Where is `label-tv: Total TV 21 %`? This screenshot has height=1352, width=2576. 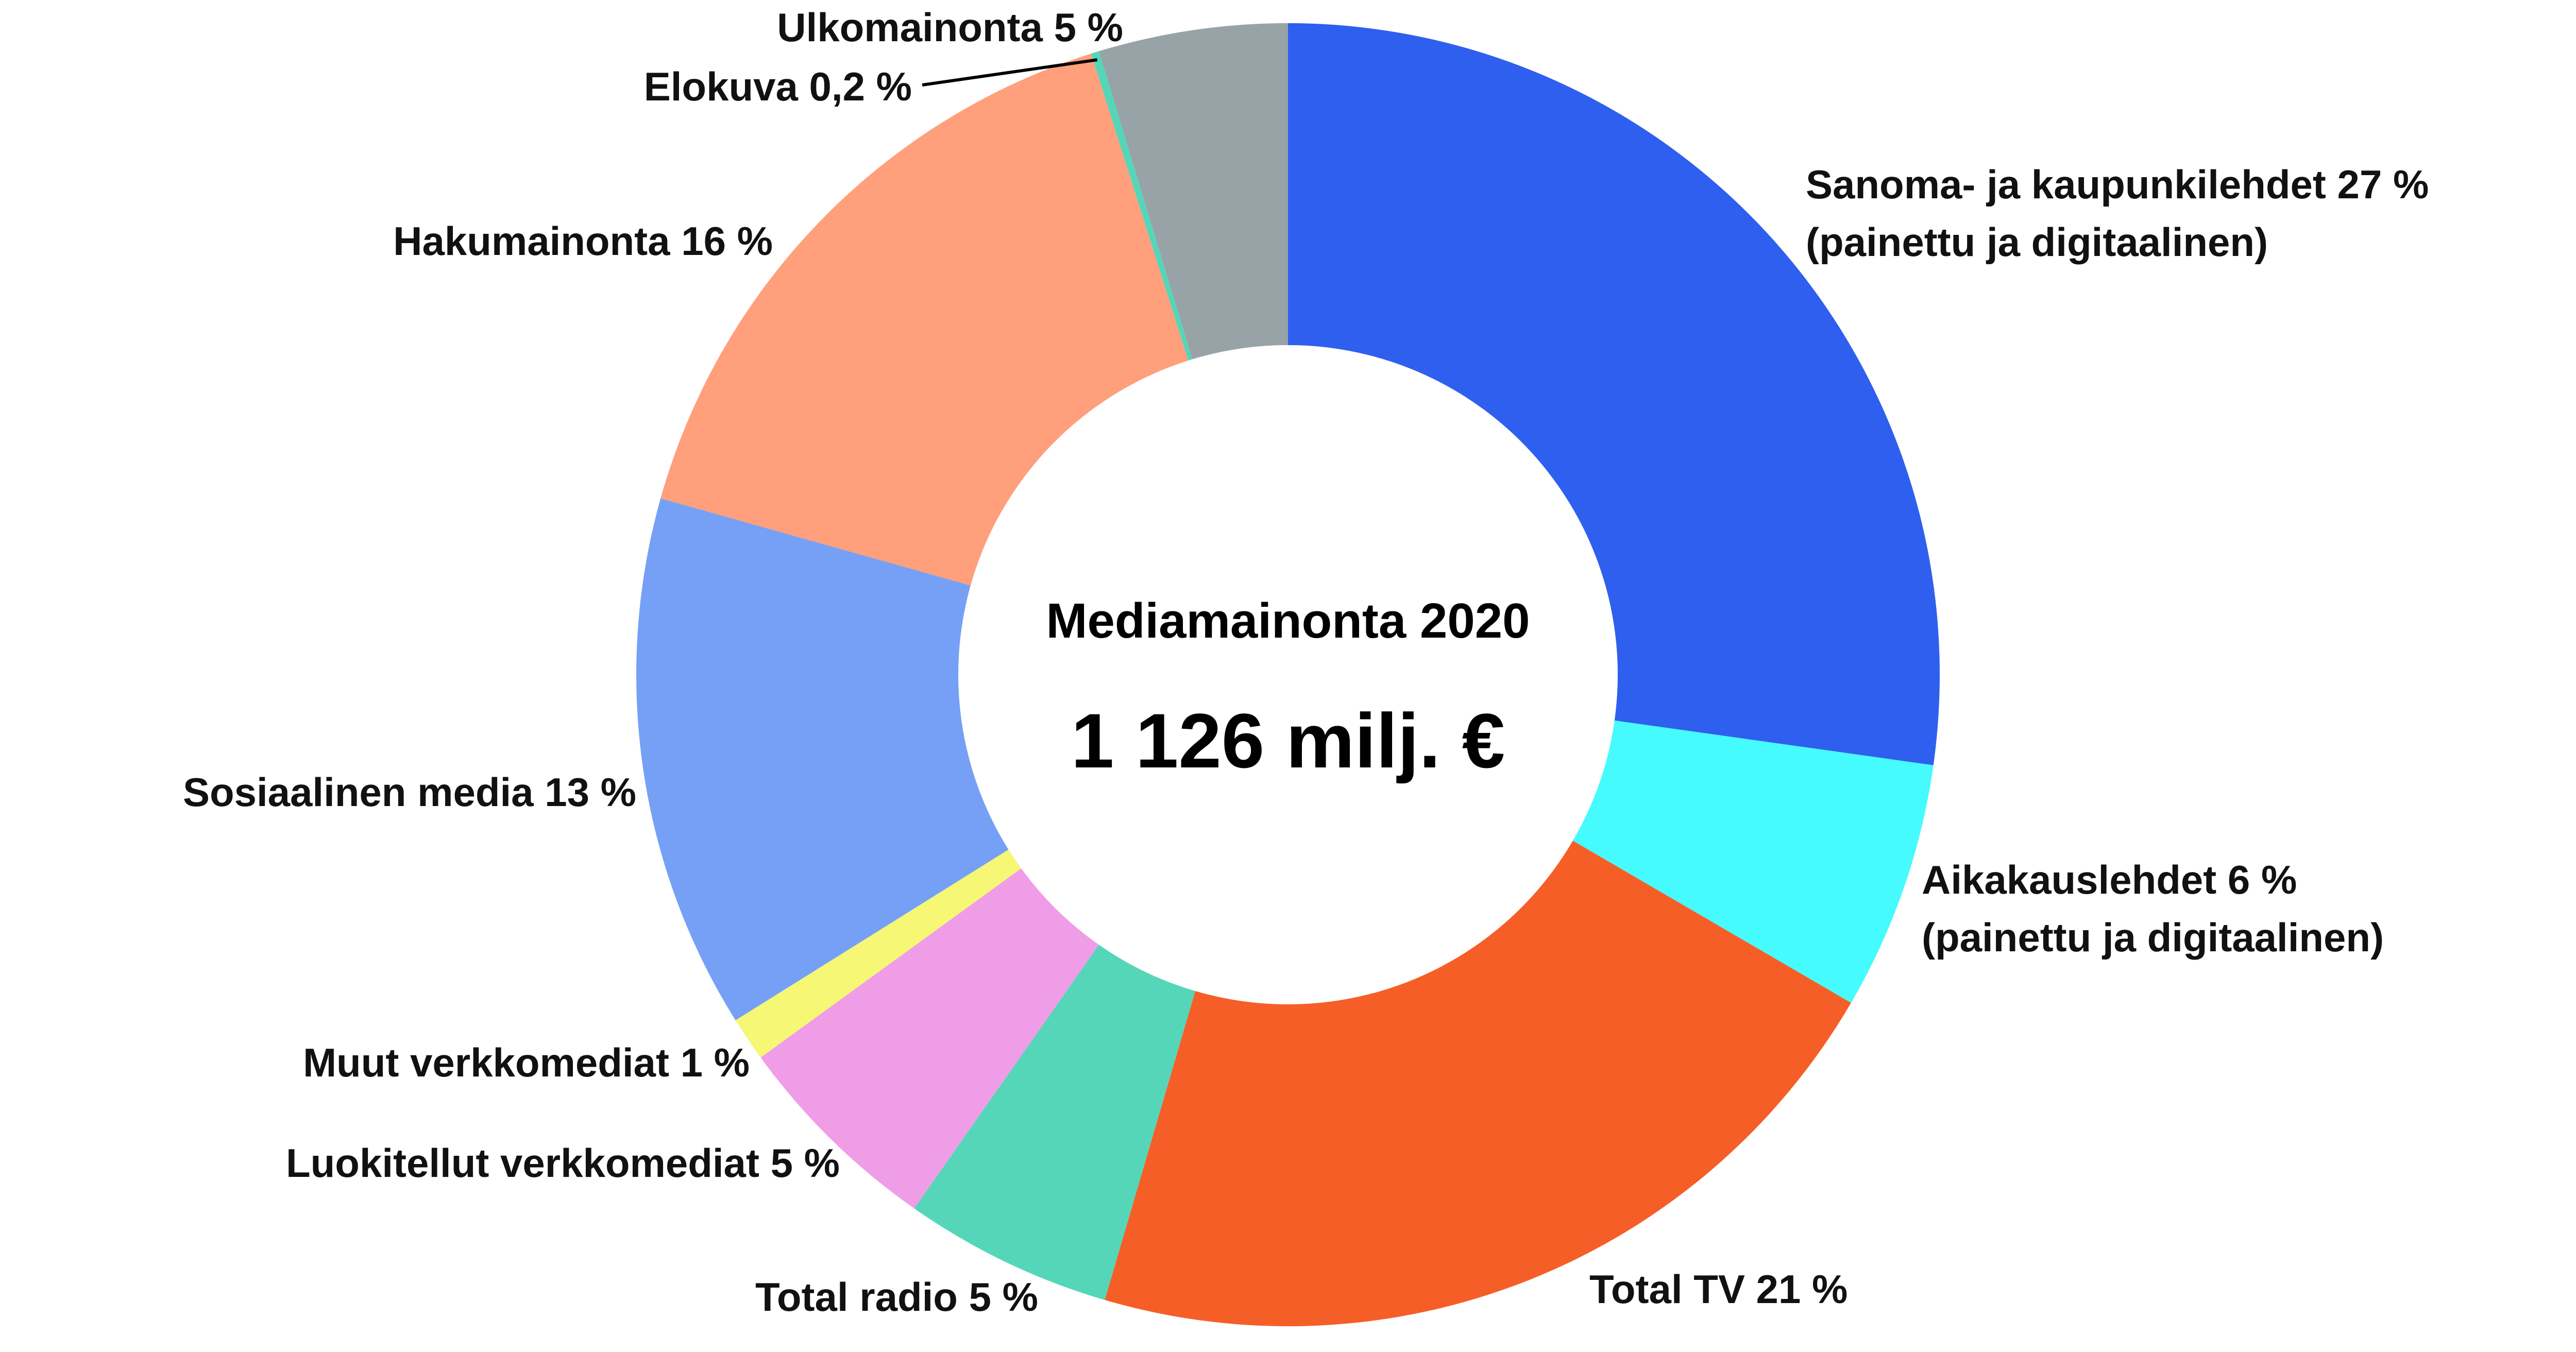 label-tv: Total TV 21 % is located at coordinates (1718, 1289).